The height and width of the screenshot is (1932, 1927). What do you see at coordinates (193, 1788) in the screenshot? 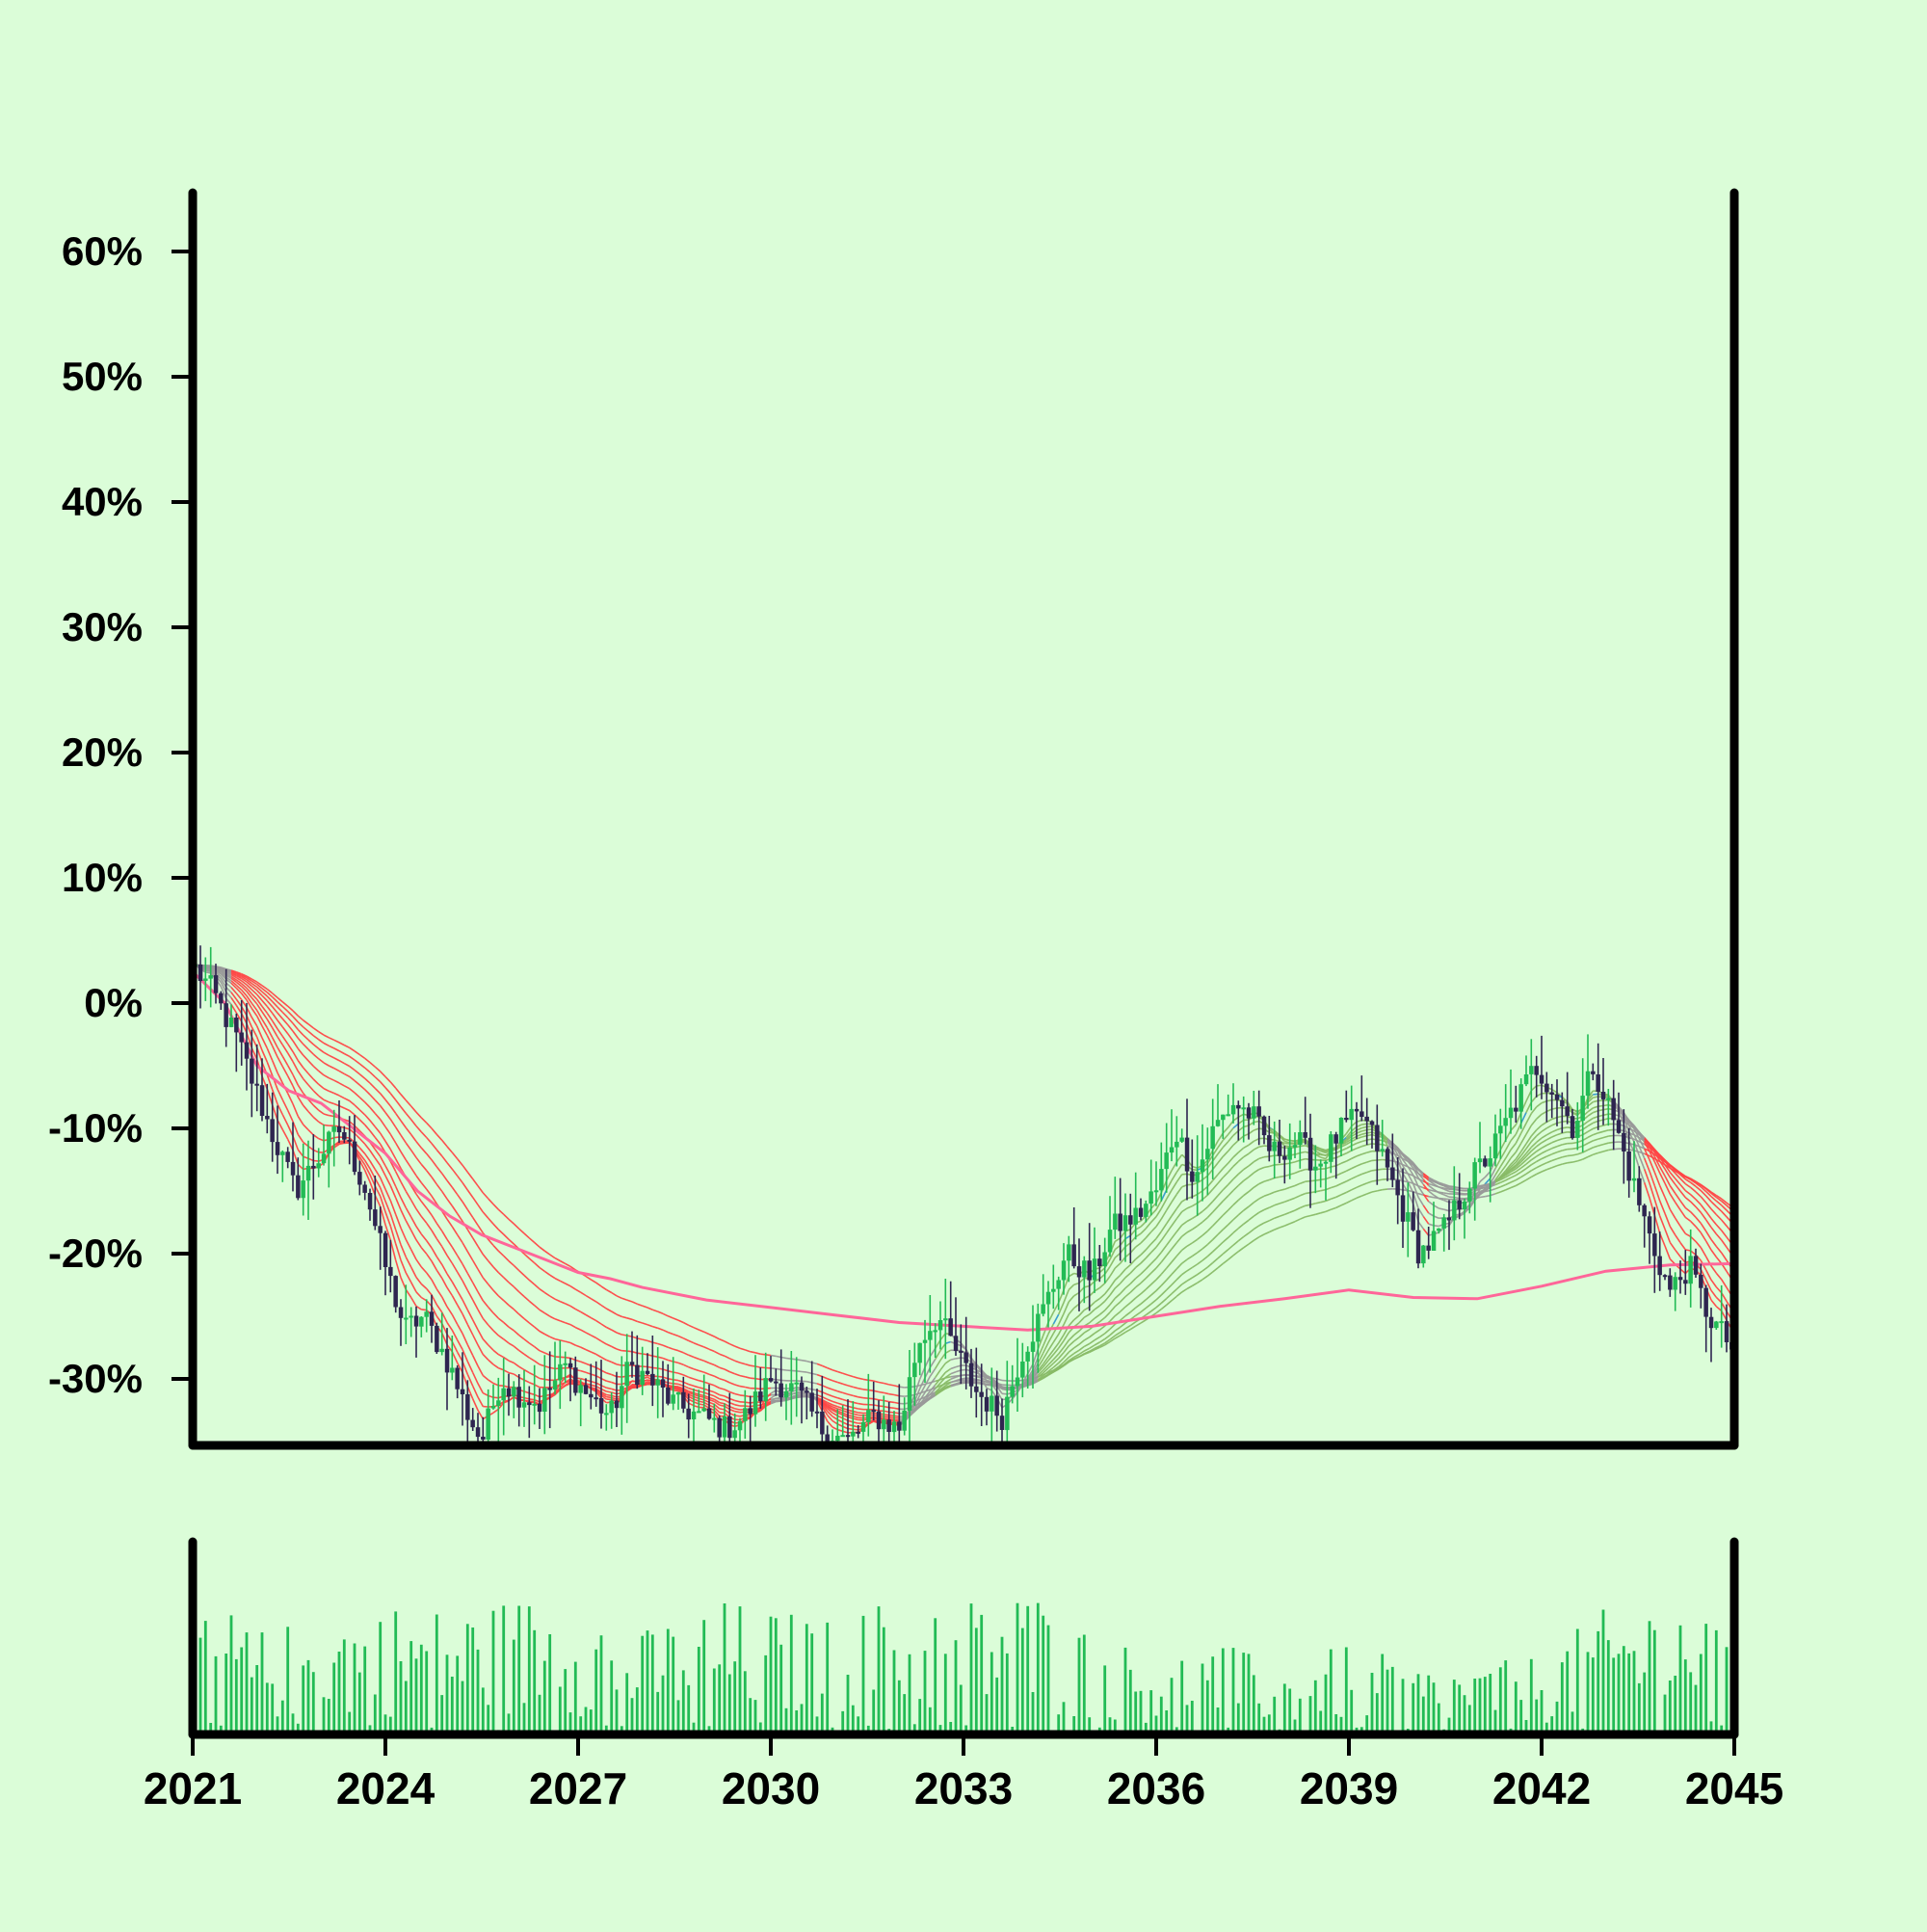
I see `x-tick-label: 2021` at bounding box center [193, 1788].